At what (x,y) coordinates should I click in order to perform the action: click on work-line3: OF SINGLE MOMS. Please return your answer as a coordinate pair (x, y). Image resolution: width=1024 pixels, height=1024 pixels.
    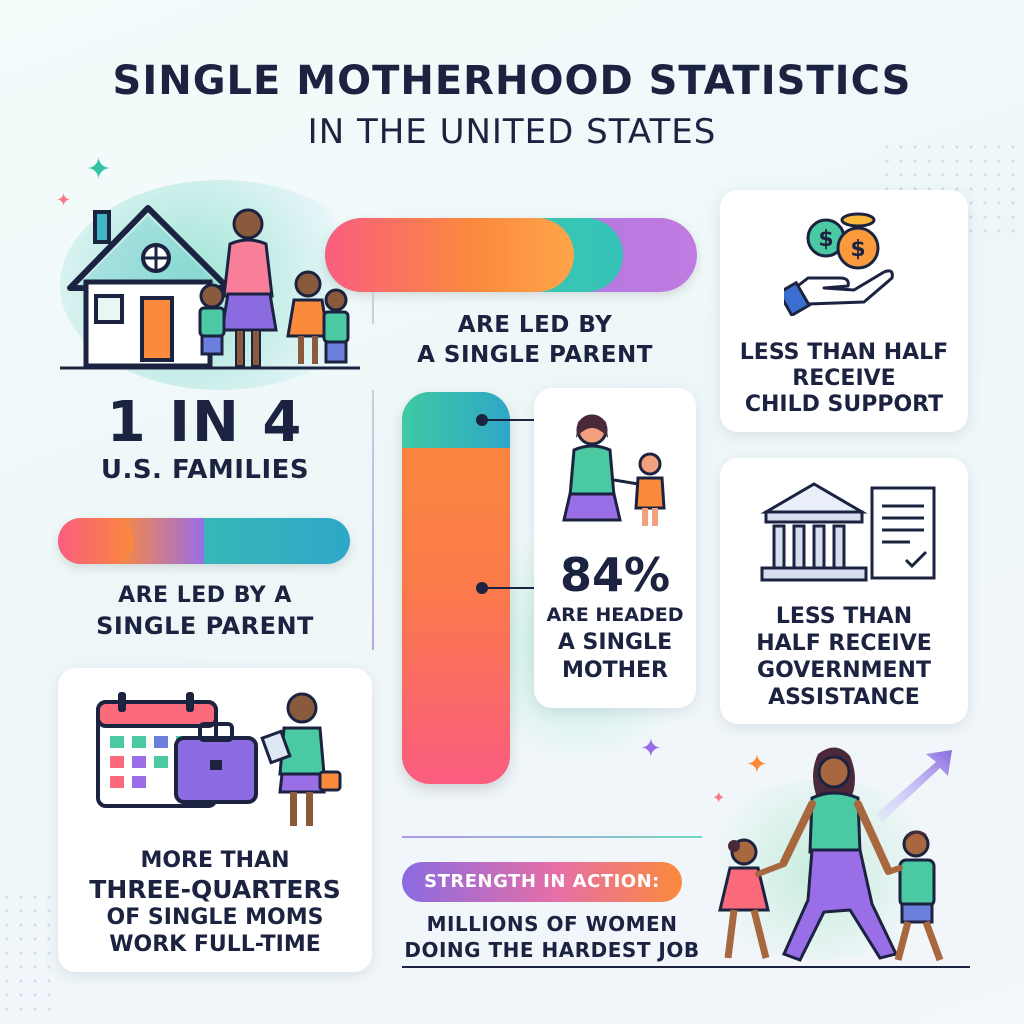
    Looking at the image, I should click on (215, 917).